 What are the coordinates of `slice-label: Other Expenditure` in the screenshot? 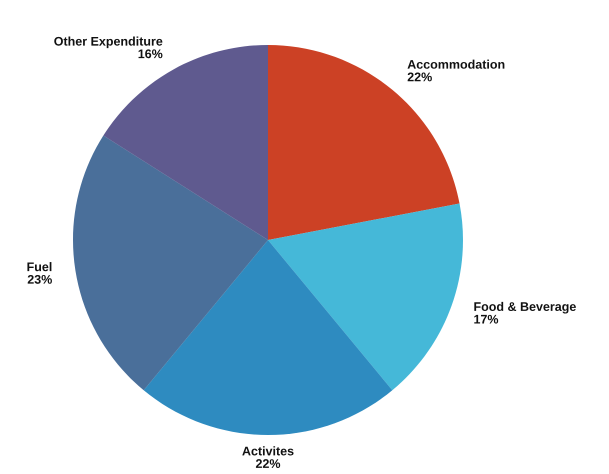 It's located at (108, 42).